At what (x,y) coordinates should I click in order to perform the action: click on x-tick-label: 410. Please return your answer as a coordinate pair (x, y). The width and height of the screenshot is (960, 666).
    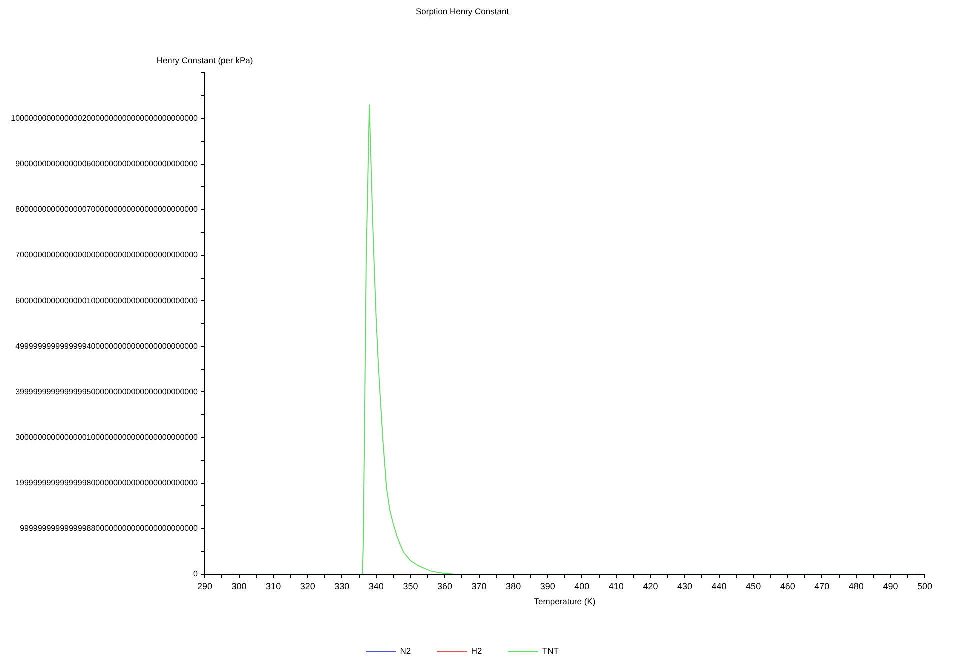
    Looking at the image, I should click on (616, 586).